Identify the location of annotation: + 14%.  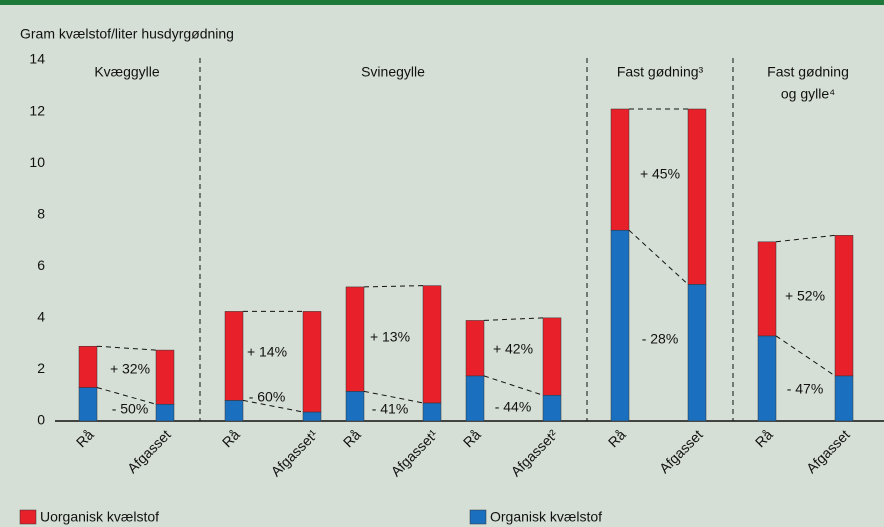
(267, 352).